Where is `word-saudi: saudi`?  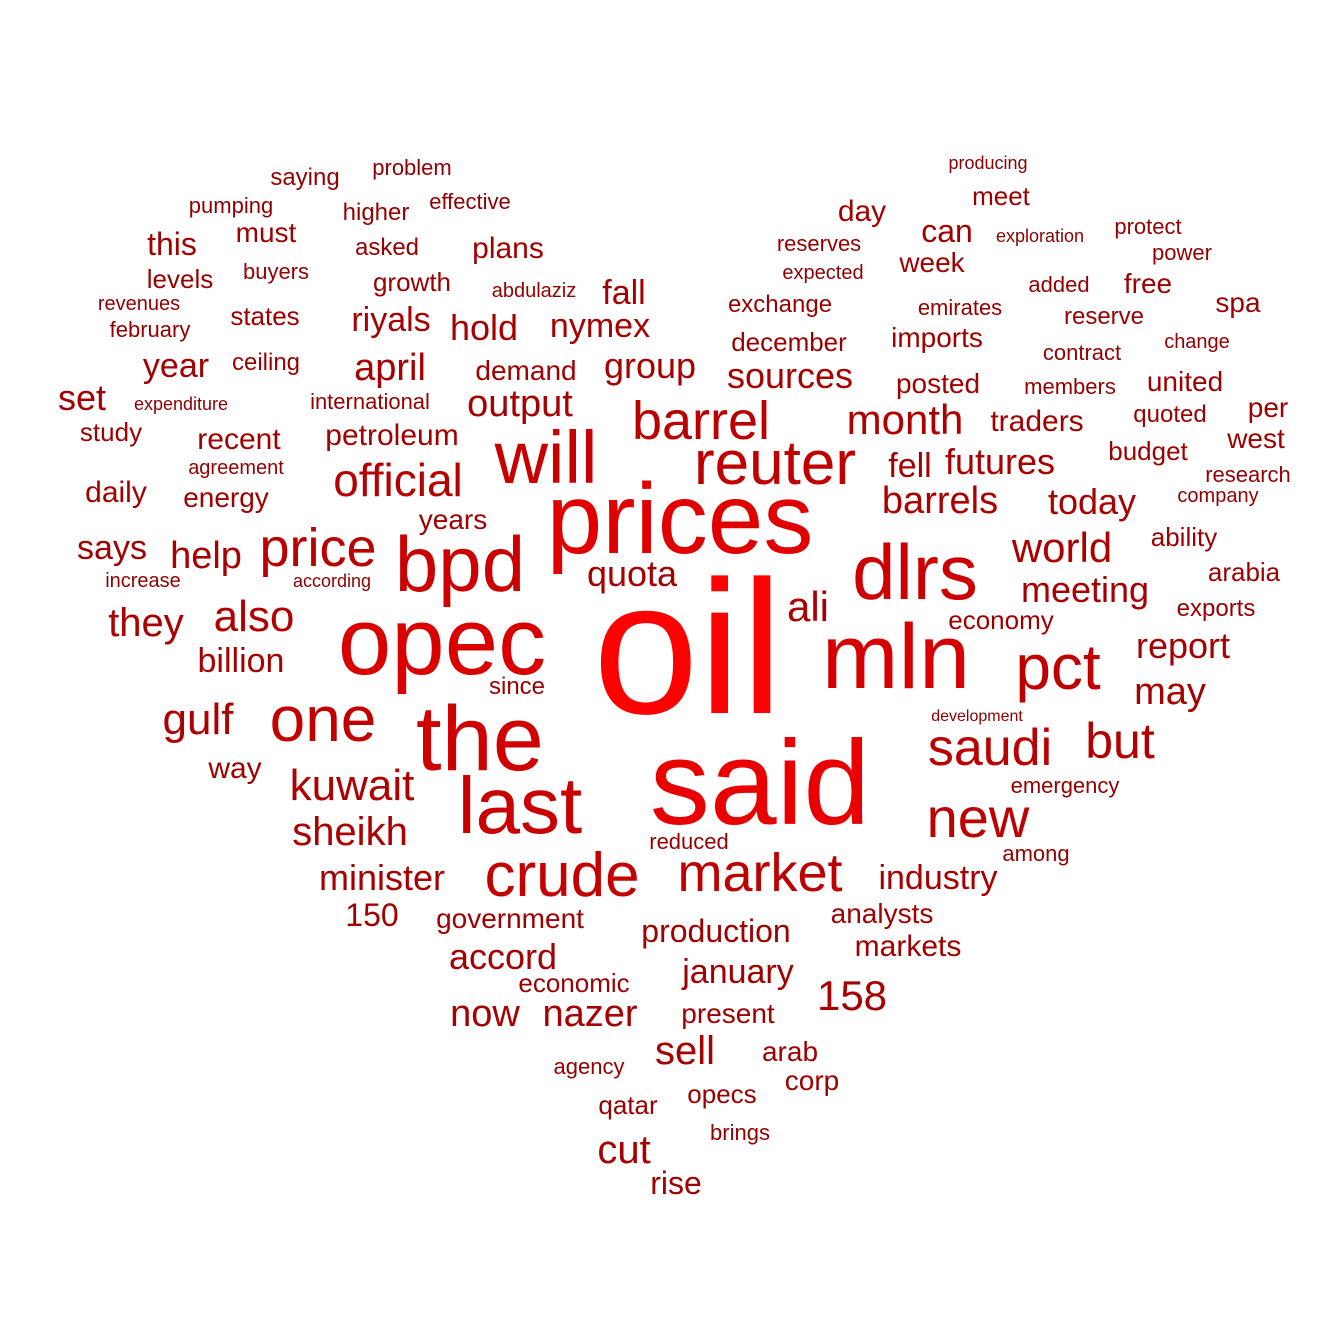 word-saudi: saudi is located at coordinates (990, 748).